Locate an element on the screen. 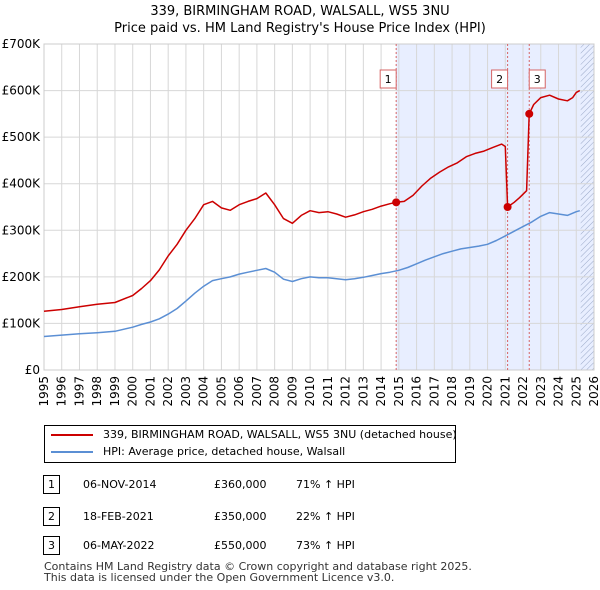  y-tick-label: £600K is located at coordinates (22, 91).